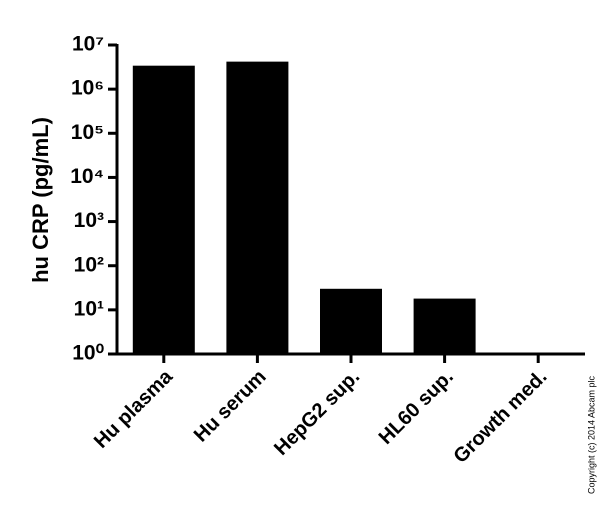  Describe the element at coordinates (89, 220) in the screenshot. I see `y-tick-label: 10³` at that location.